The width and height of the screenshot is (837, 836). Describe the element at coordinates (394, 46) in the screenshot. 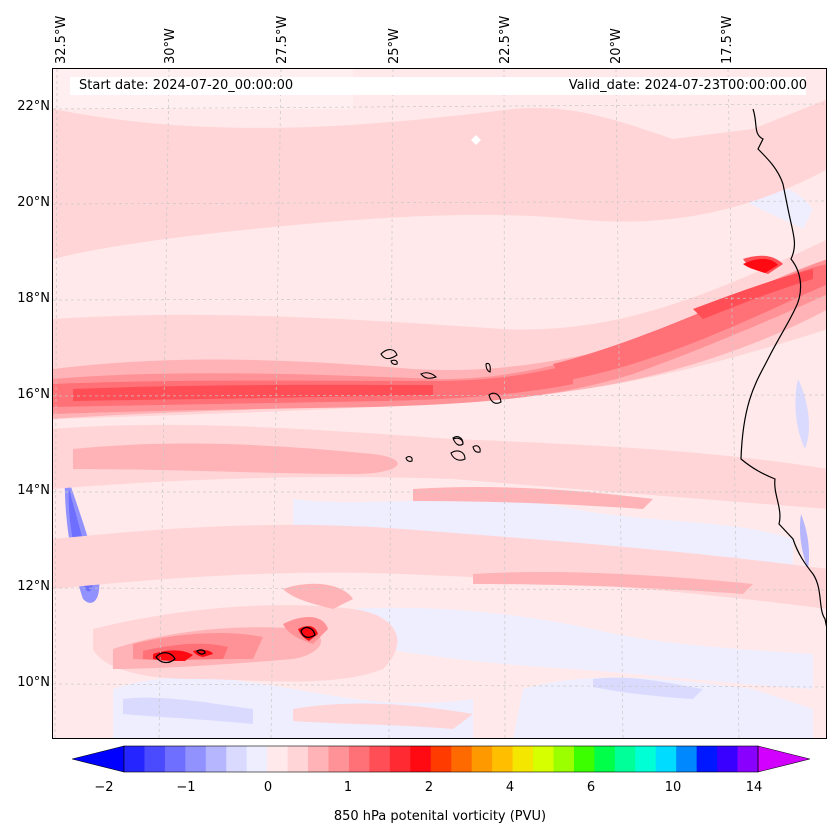

I see `lon-label-25w: 25°W` at that location.